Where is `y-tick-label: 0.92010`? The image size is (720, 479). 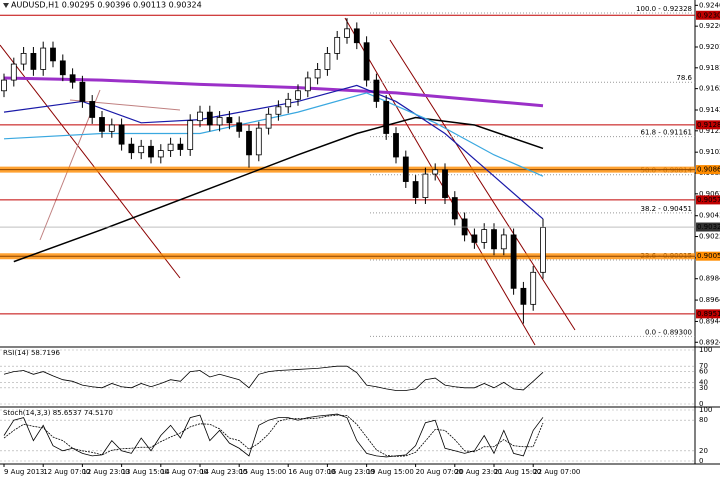
y-tick-label: 0.92010 is located at coordinates (709, 47).